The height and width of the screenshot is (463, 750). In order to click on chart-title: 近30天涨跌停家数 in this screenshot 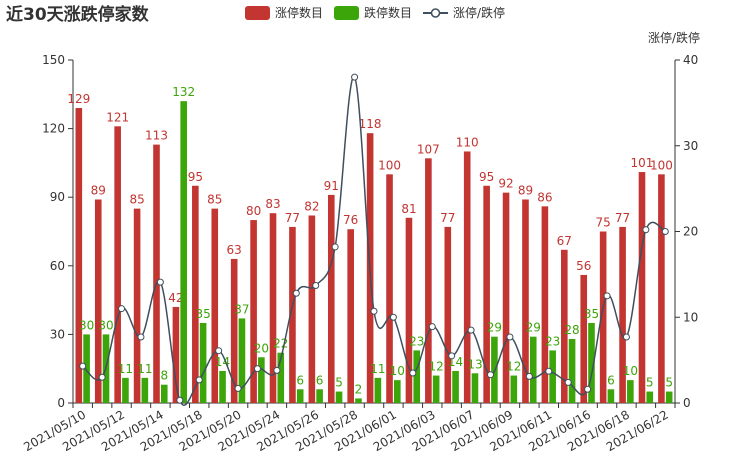, I will do `click(78, 14)`.